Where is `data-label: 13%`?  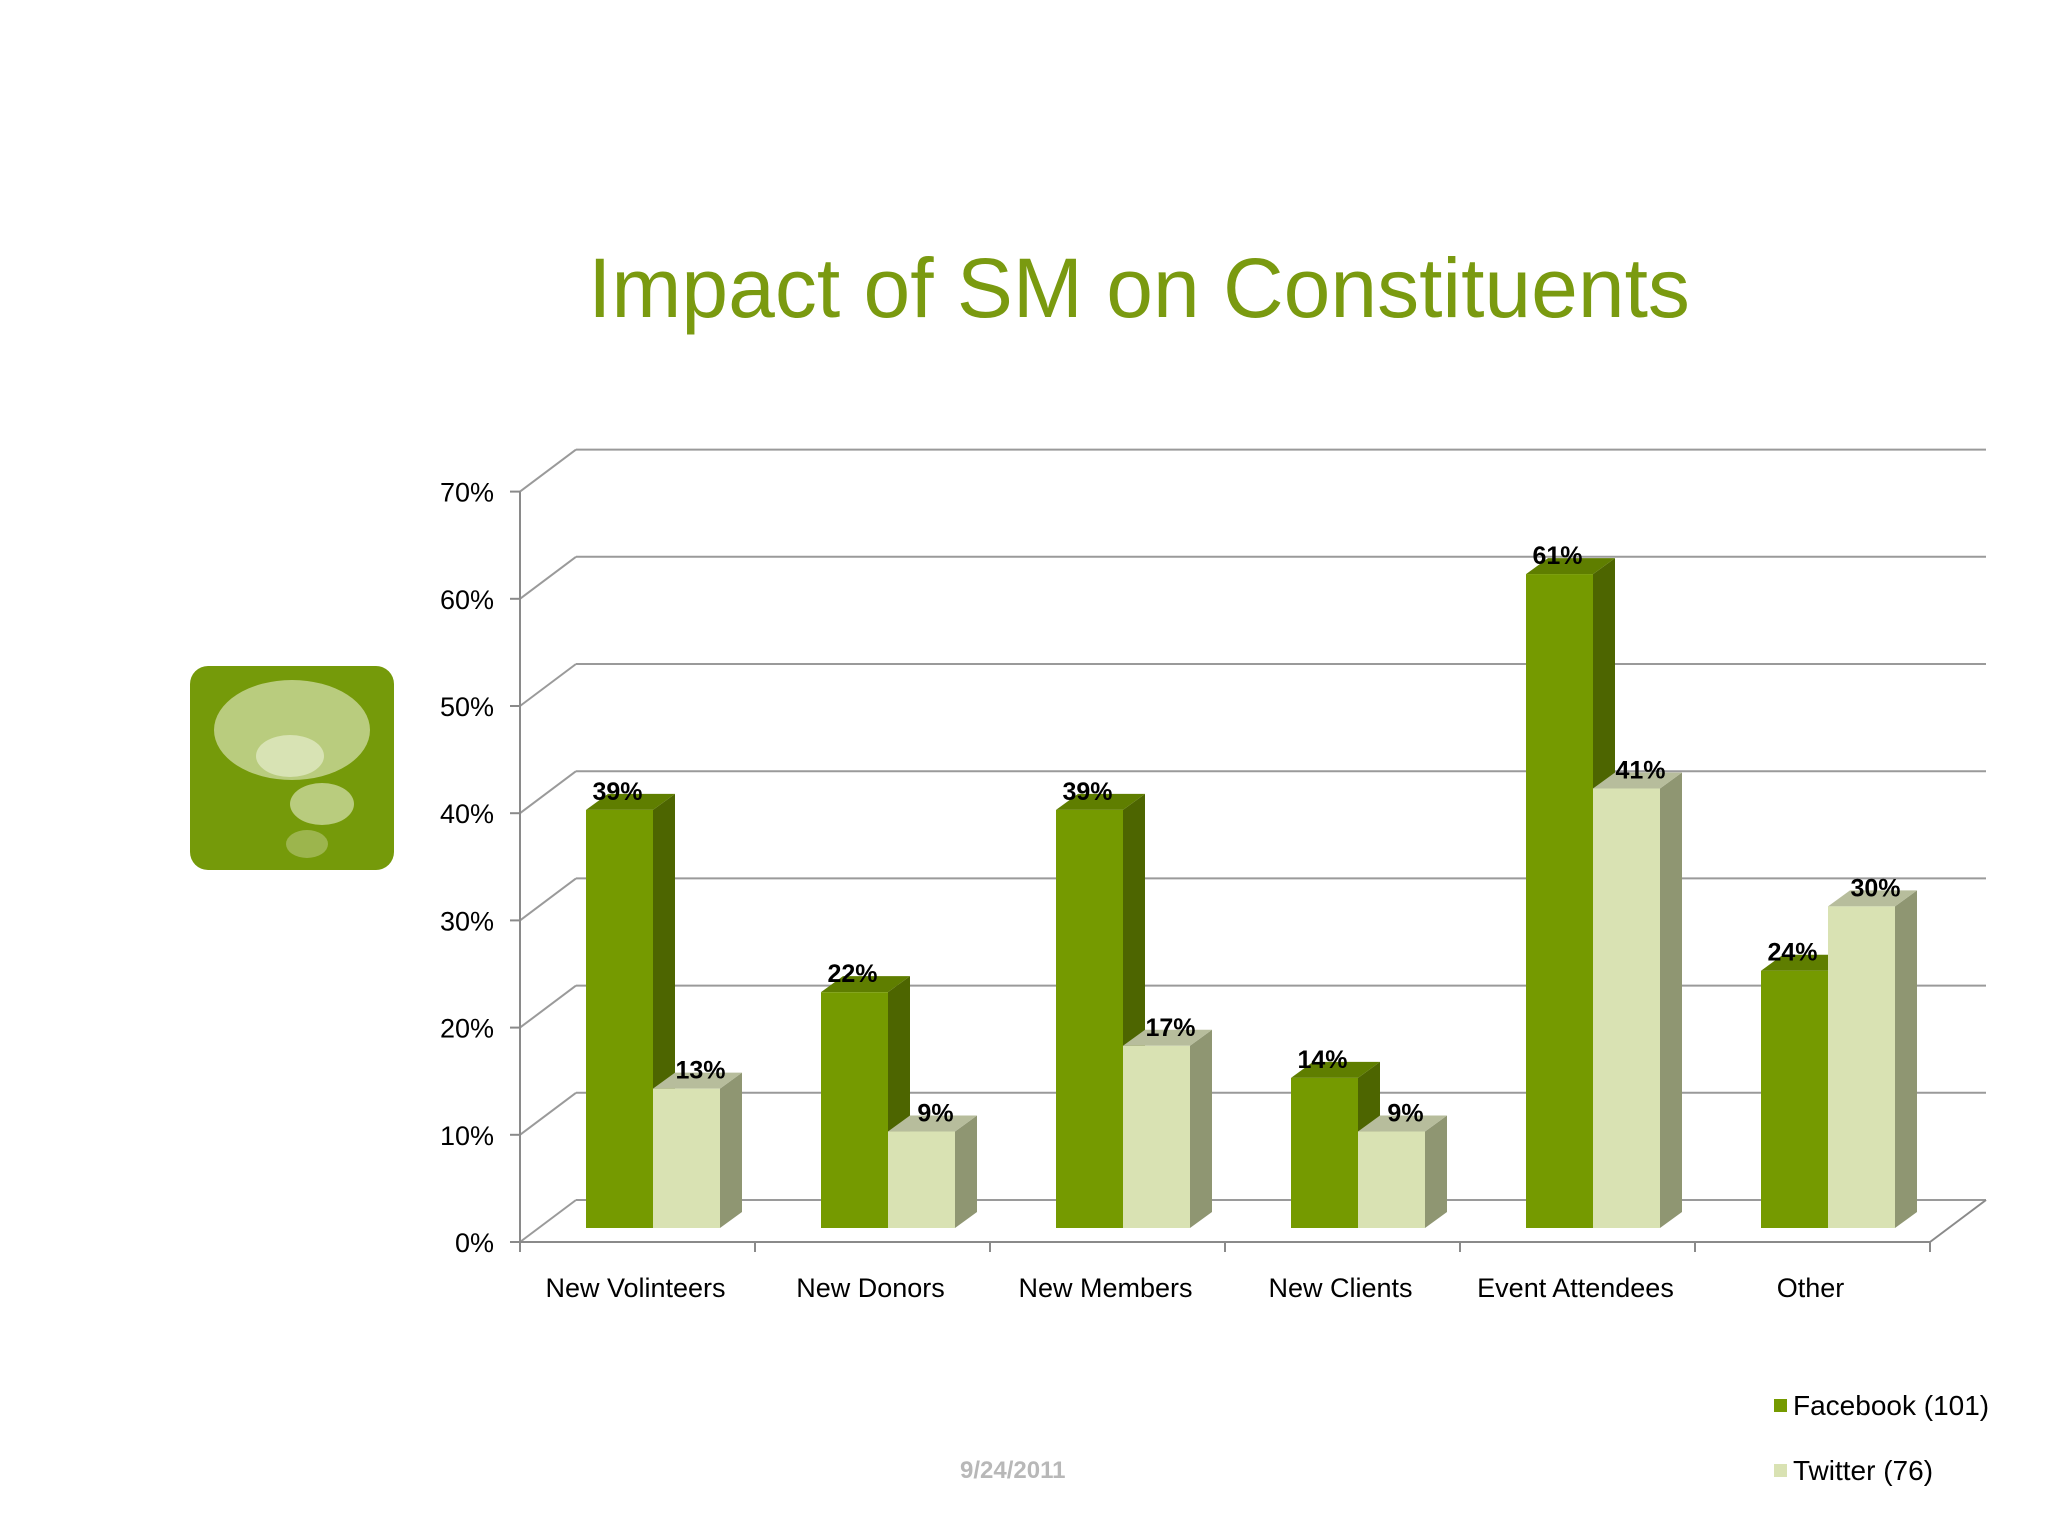 data-label: 13% is located at coordinates (700, 1071).